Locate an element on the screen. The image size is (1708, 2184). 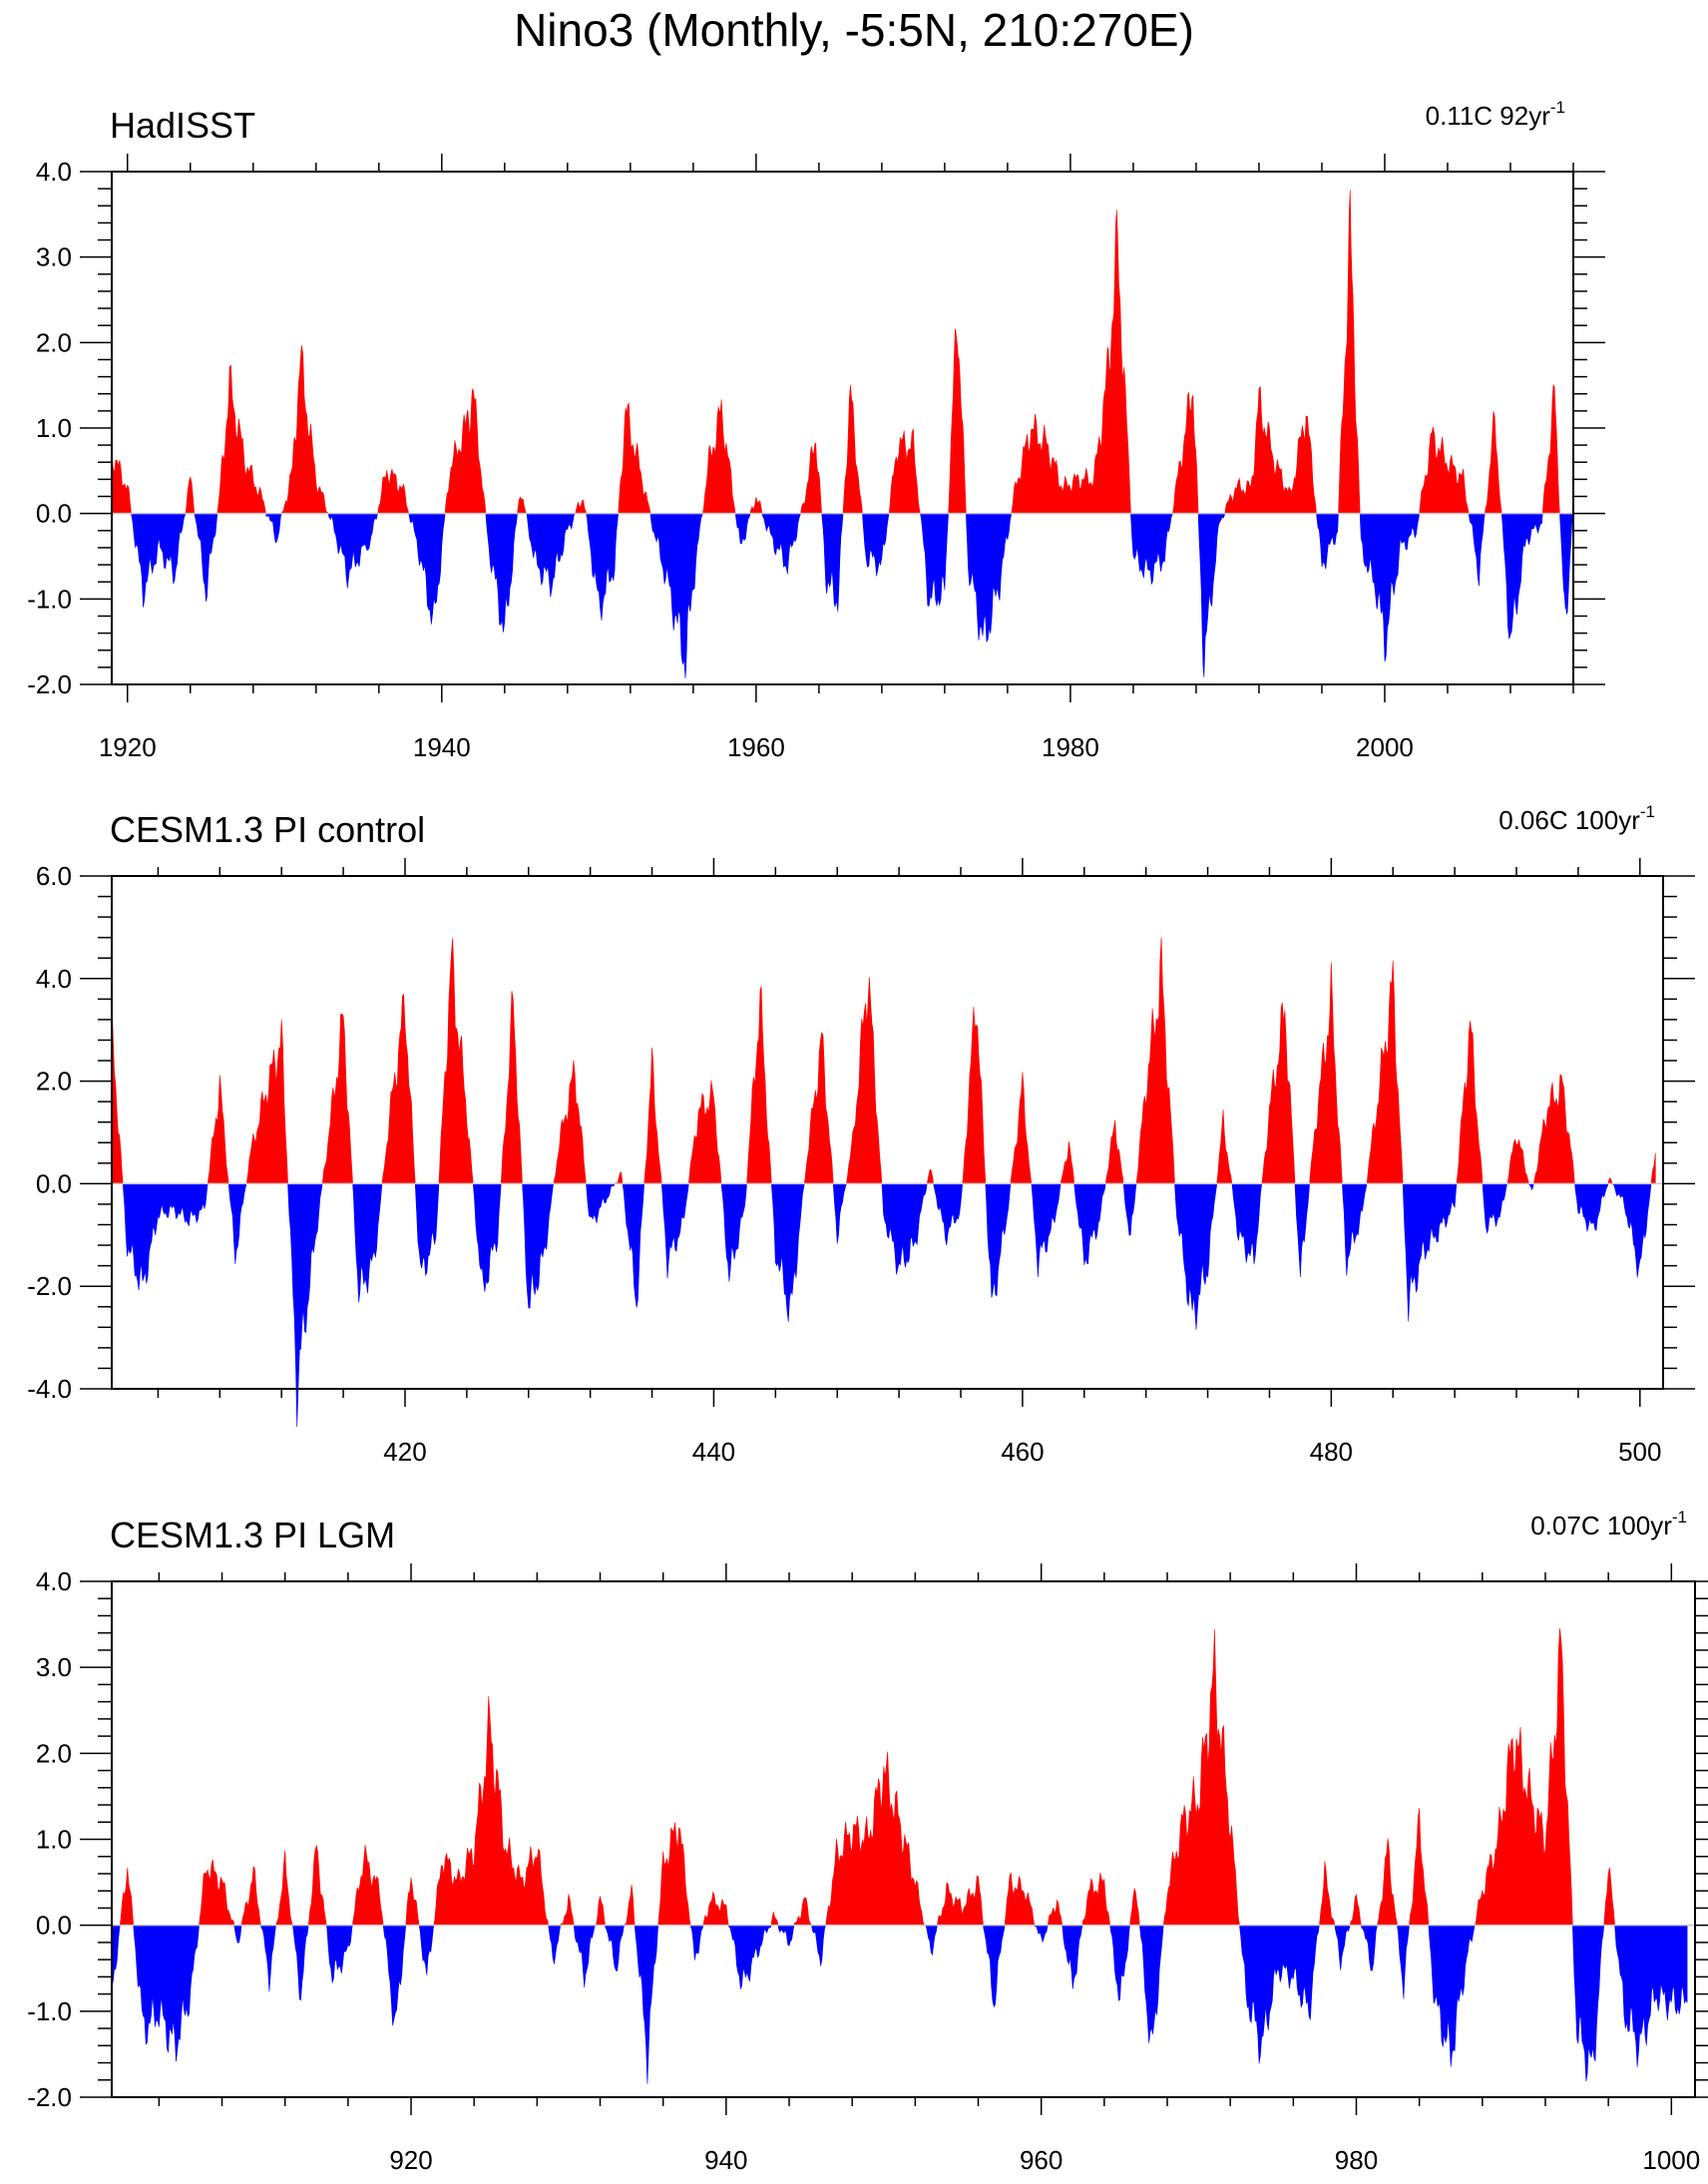
x-tick-label: 480 is located at coordinates (1331, 1452).